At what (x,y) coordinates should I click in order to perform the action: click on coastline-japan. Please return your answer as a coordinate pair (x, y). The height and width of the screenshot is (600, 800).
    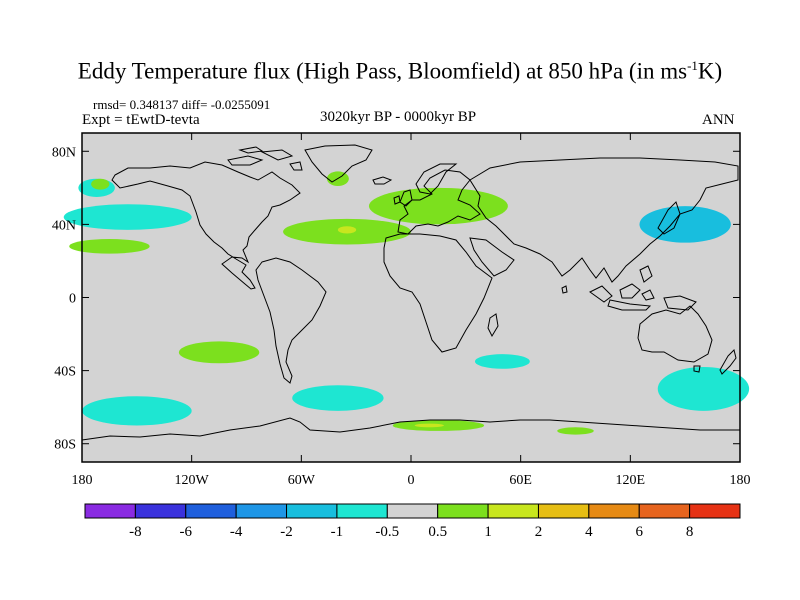
    Looking at the image, I should click on (669, 218).